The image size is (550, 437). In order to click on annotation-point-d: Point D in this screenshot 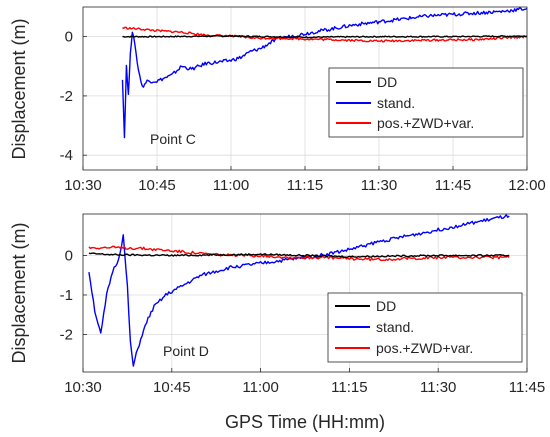, I will do `click(186, 351)`.